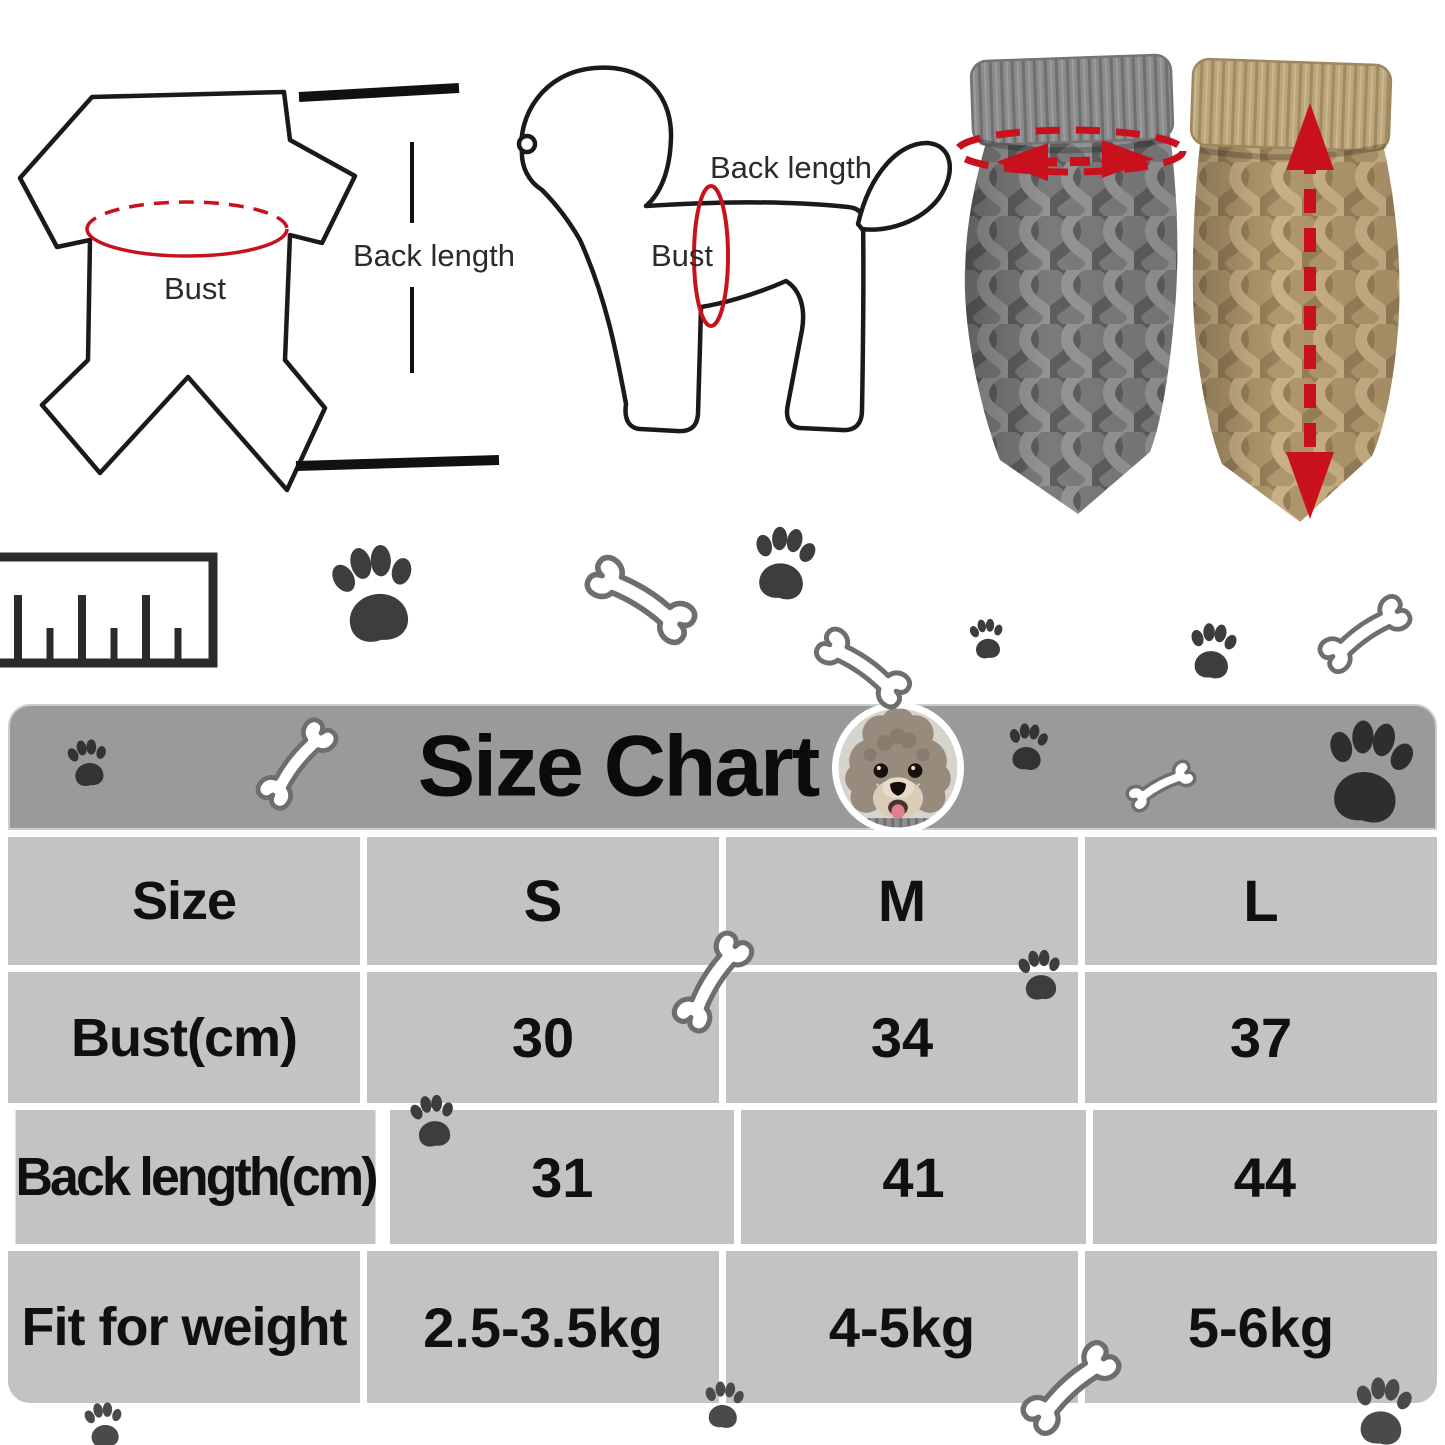 The width and height of the screenshot is (1445, 1445). Describe the element at coordinates (196, 1177) in the screenshot. I see `row-header-back-length: Back length(cm)` at that location.